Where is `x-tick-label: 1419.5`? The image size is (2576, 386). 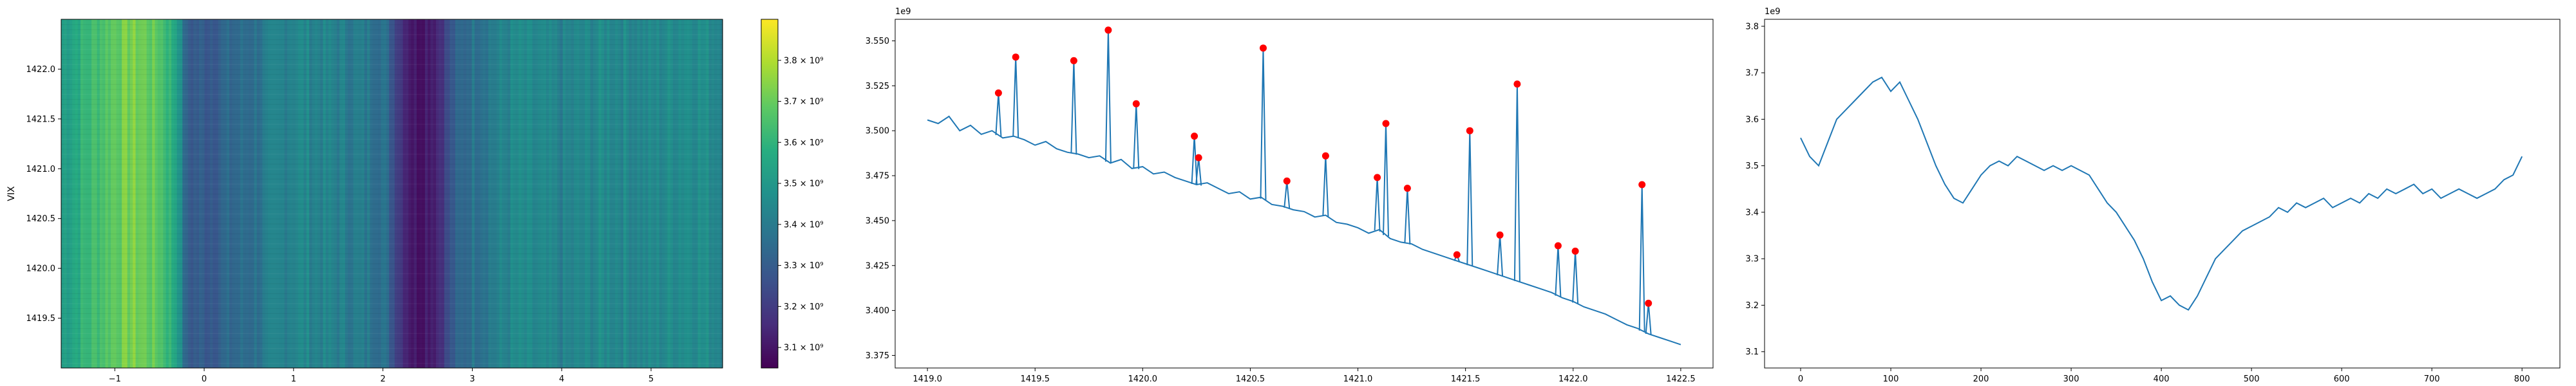
x-tick-label: 1419.5 is located at coordinates (1035, 379).